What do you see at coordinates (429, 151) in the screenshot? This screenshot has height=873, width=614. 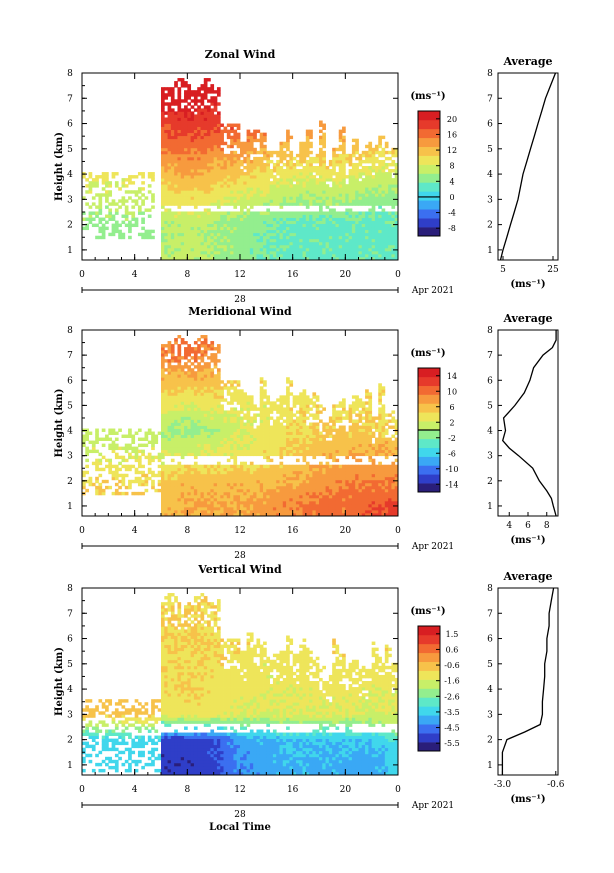 I see `colorbar-swatch` at bounding box center [429, 151].